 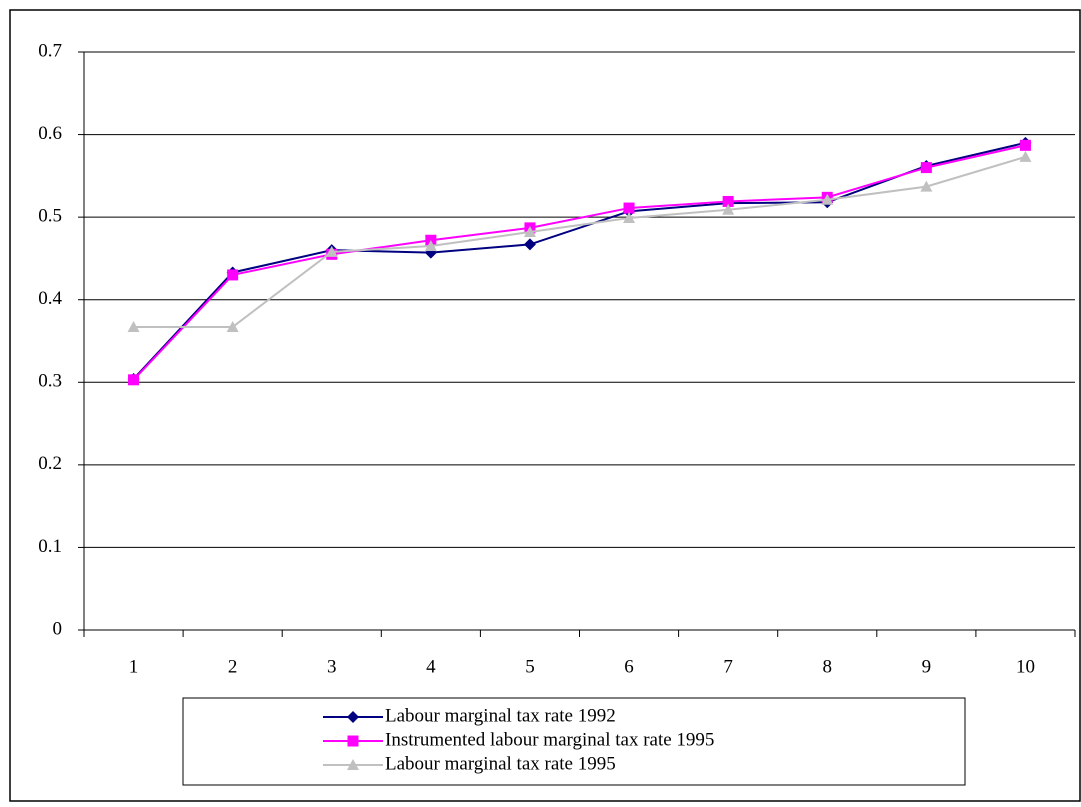 I want to click on y-tick-label: 0.5, so click(x=50, y=216).